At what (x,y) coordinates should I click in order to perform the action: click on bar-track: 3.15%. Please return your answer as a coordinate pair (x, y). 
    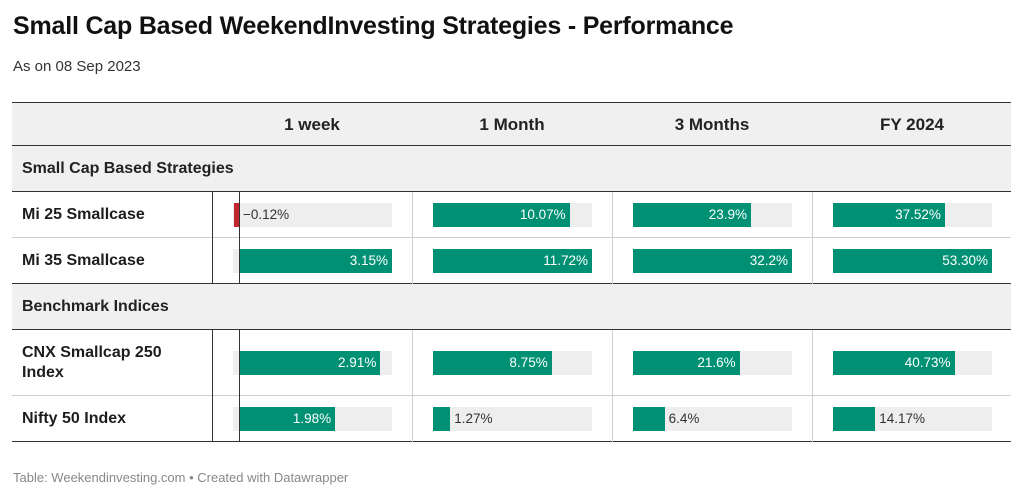
    Looking at the image, I should click on (312, 261).